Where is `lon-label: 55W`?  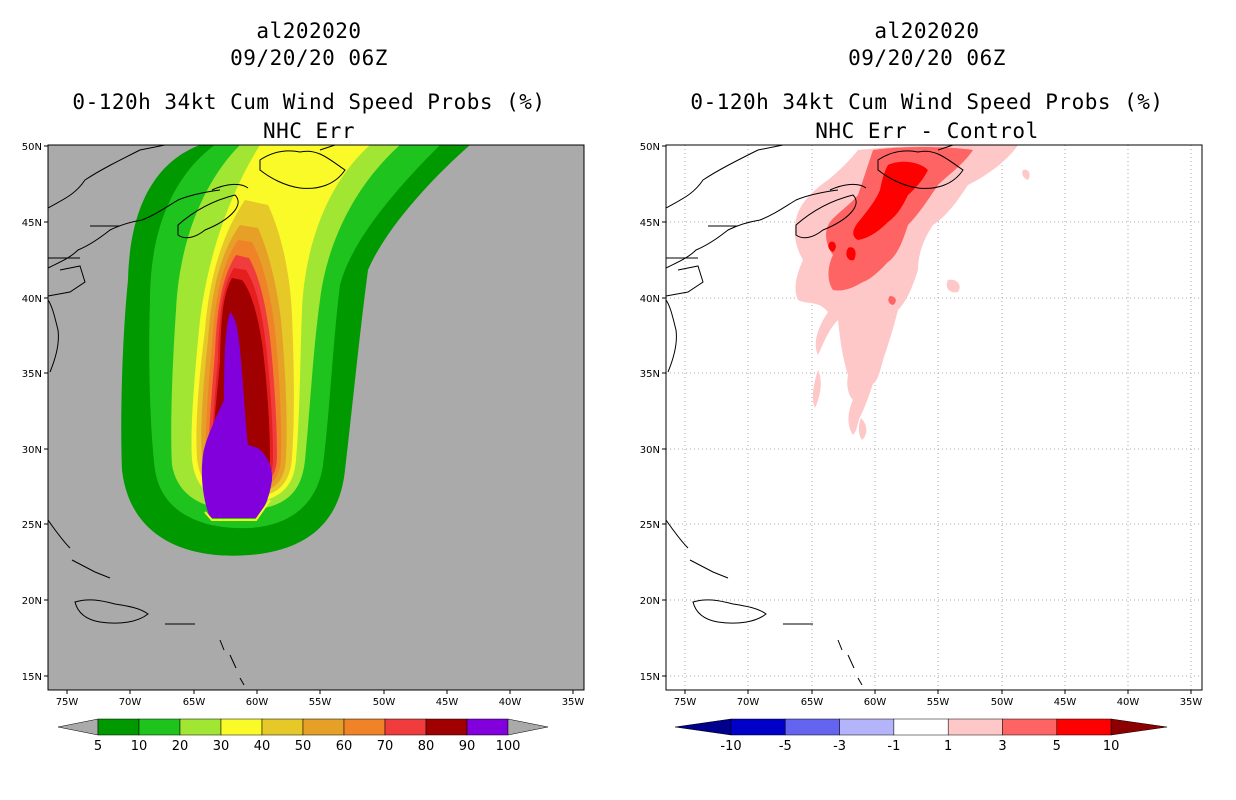 lon-label: 55W is located at coordinates (320, 702).